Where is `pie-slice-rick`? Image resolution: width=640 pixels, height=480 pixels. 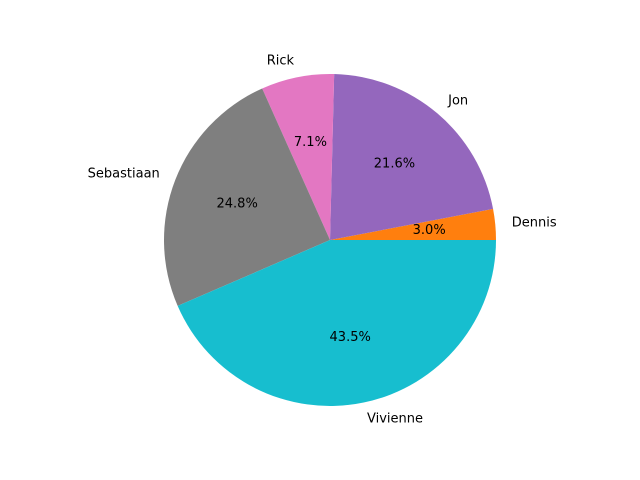
pie-slice-rick is located at coordinates (298, 157).